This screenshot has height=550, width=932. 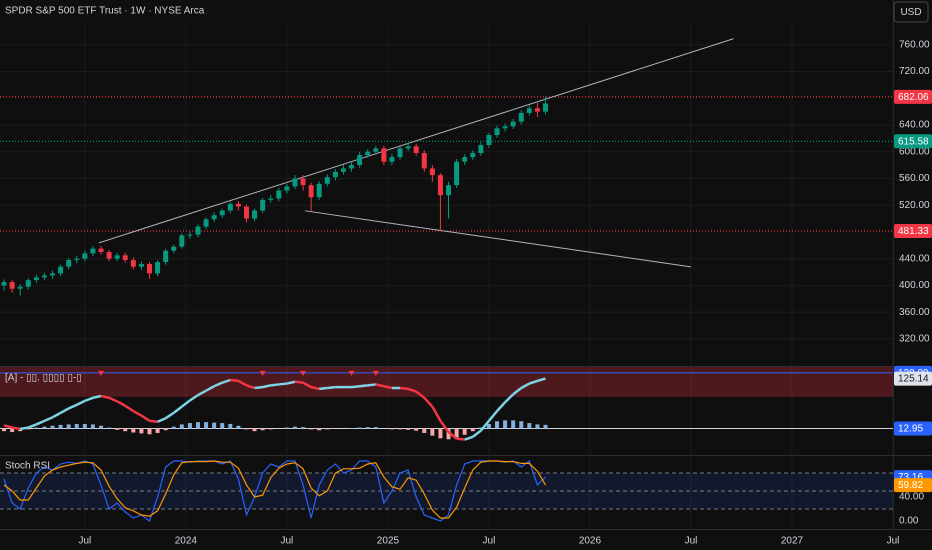 What do you see at coordinates (27, 466) in the screenshot?
I see `indicator-title: Stoch RSI` at bounding box center [27, 466].